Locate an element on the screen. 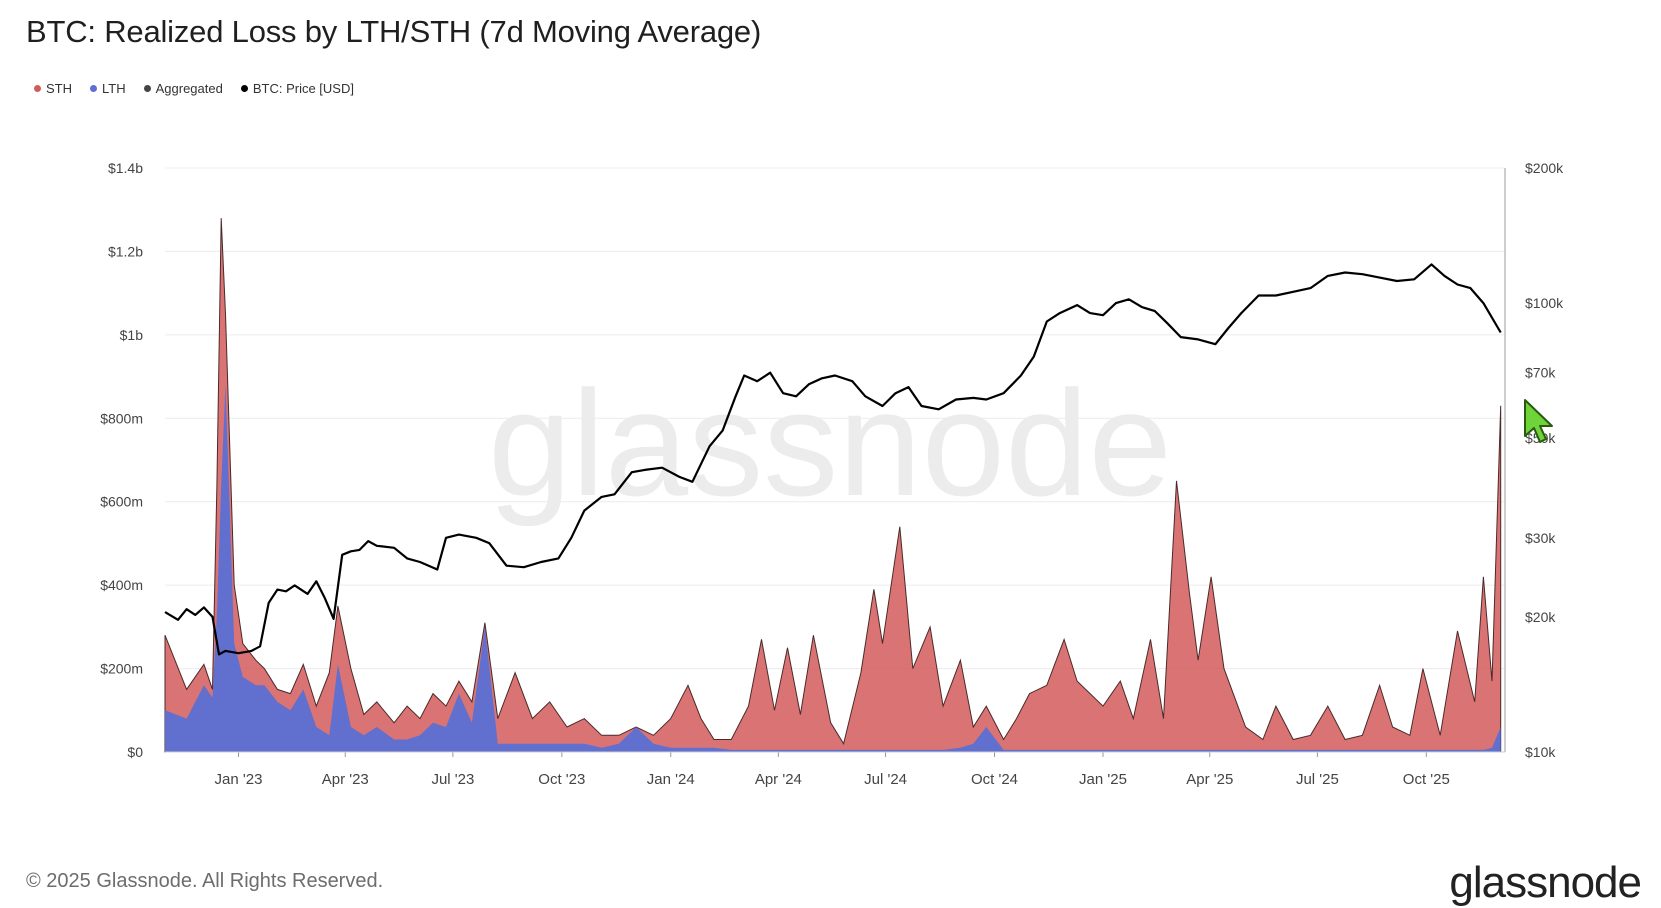 The height and width of the screenshot is (908, 1661). x-tick-label: Apr '24 is located at coordinates (778, 779).